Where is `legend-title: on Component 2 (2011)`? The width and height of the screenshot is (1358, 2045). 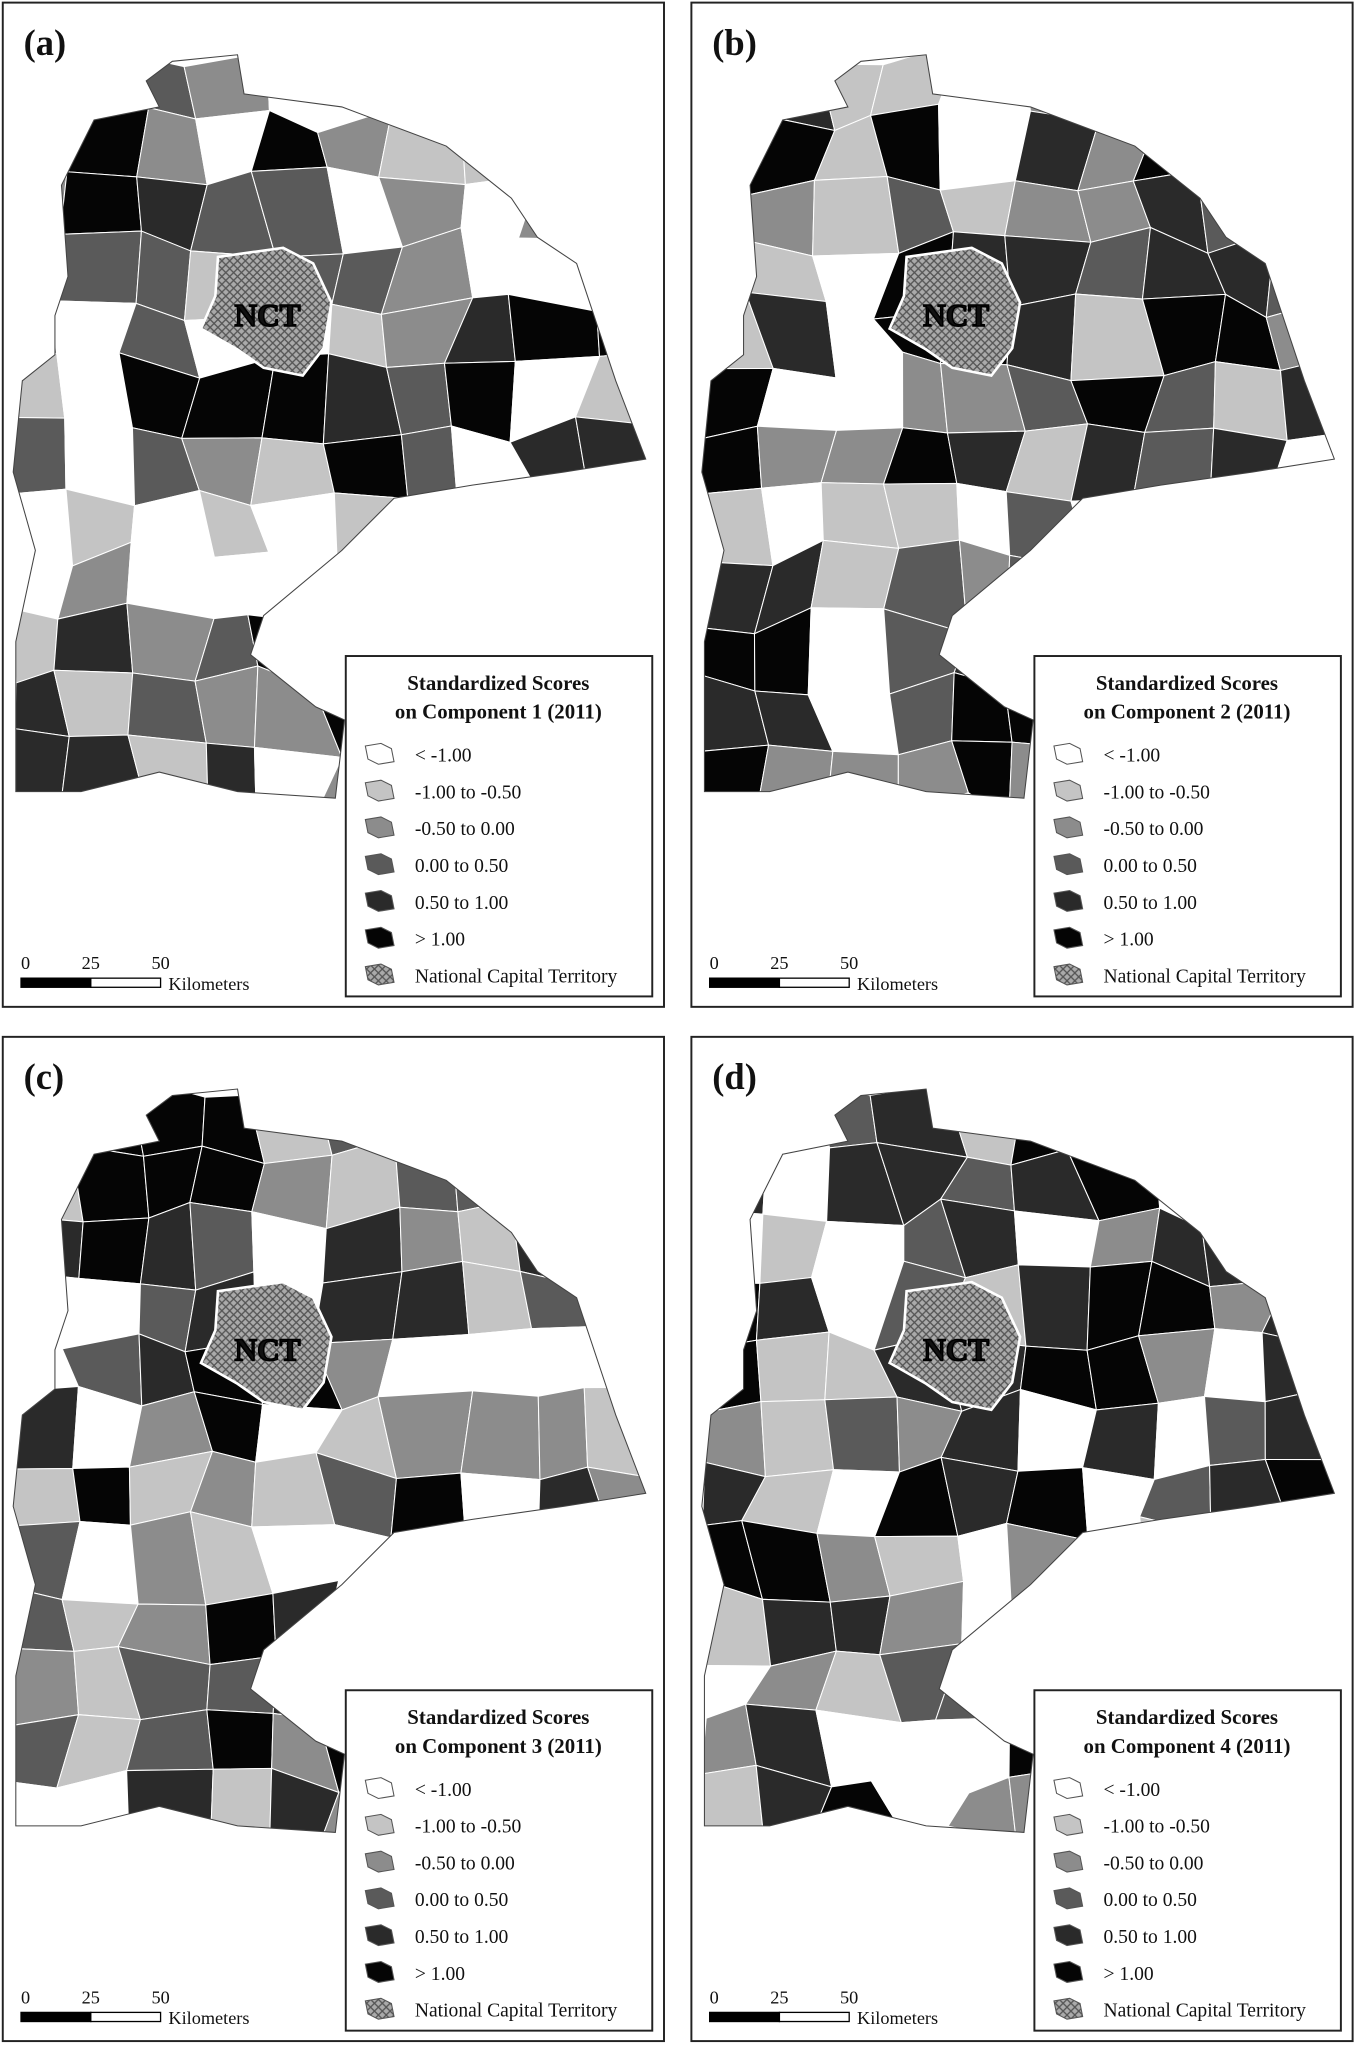 legend-title: on Component 2 (2011) is located at coordinates (1187, 712).